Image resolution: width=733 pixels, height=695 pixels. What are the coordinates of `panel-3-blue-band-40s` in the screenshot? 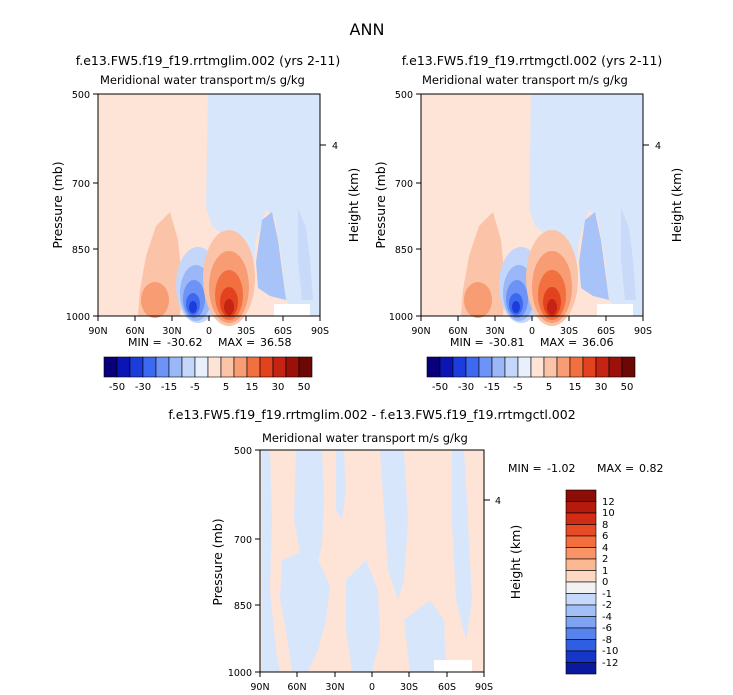 It's located at (425, 636).